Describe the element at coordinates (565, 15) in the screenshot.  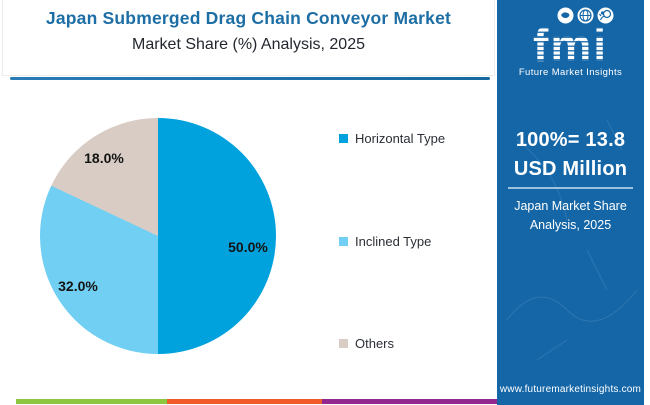
I see `map-icon` at that location.